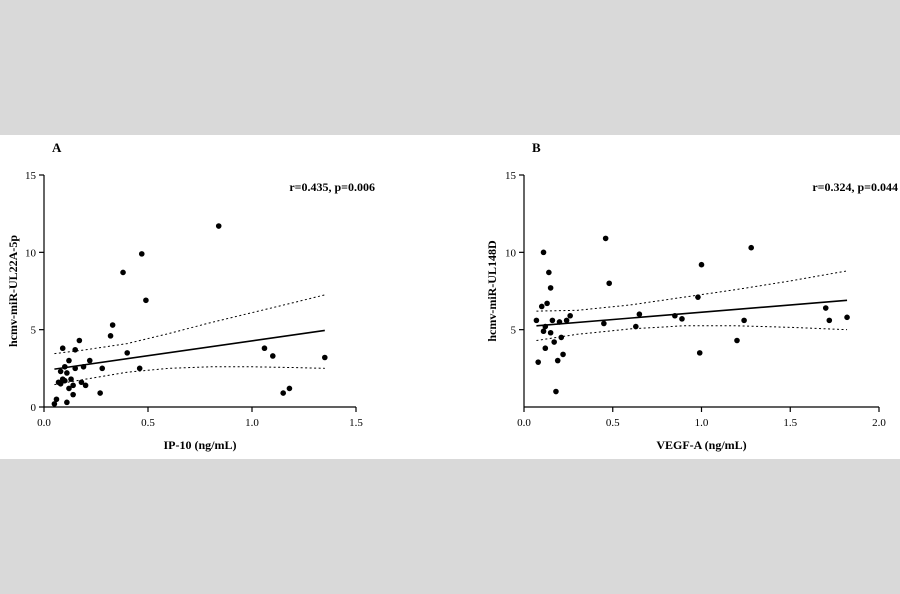  What do you see at coordinates (57, 147) in the screenshot?
I see `panel-label: A` at bounding box center [57, 147].